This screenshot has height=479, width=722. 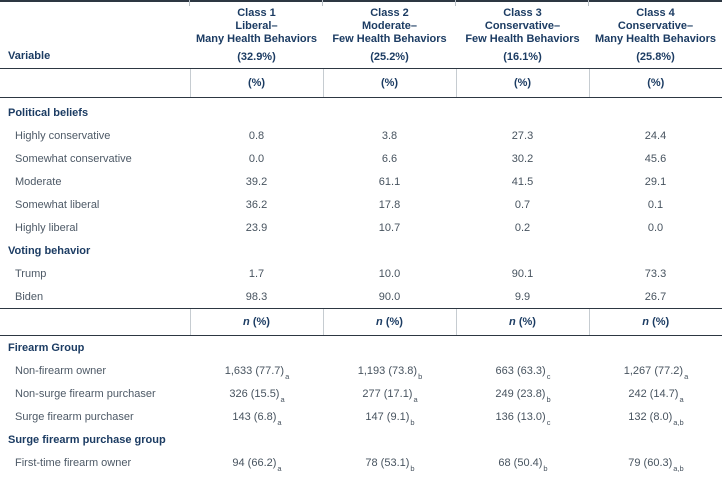 I want to click on table-row: Trump 1.7 10.0 90.1 73.3, so click(x=361, y=273).